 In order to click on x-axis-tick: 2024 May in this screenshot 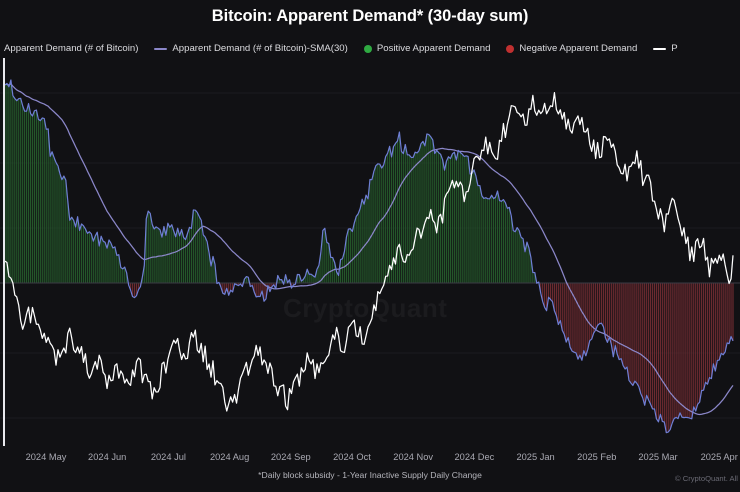, I will do `click(46, 457)`.